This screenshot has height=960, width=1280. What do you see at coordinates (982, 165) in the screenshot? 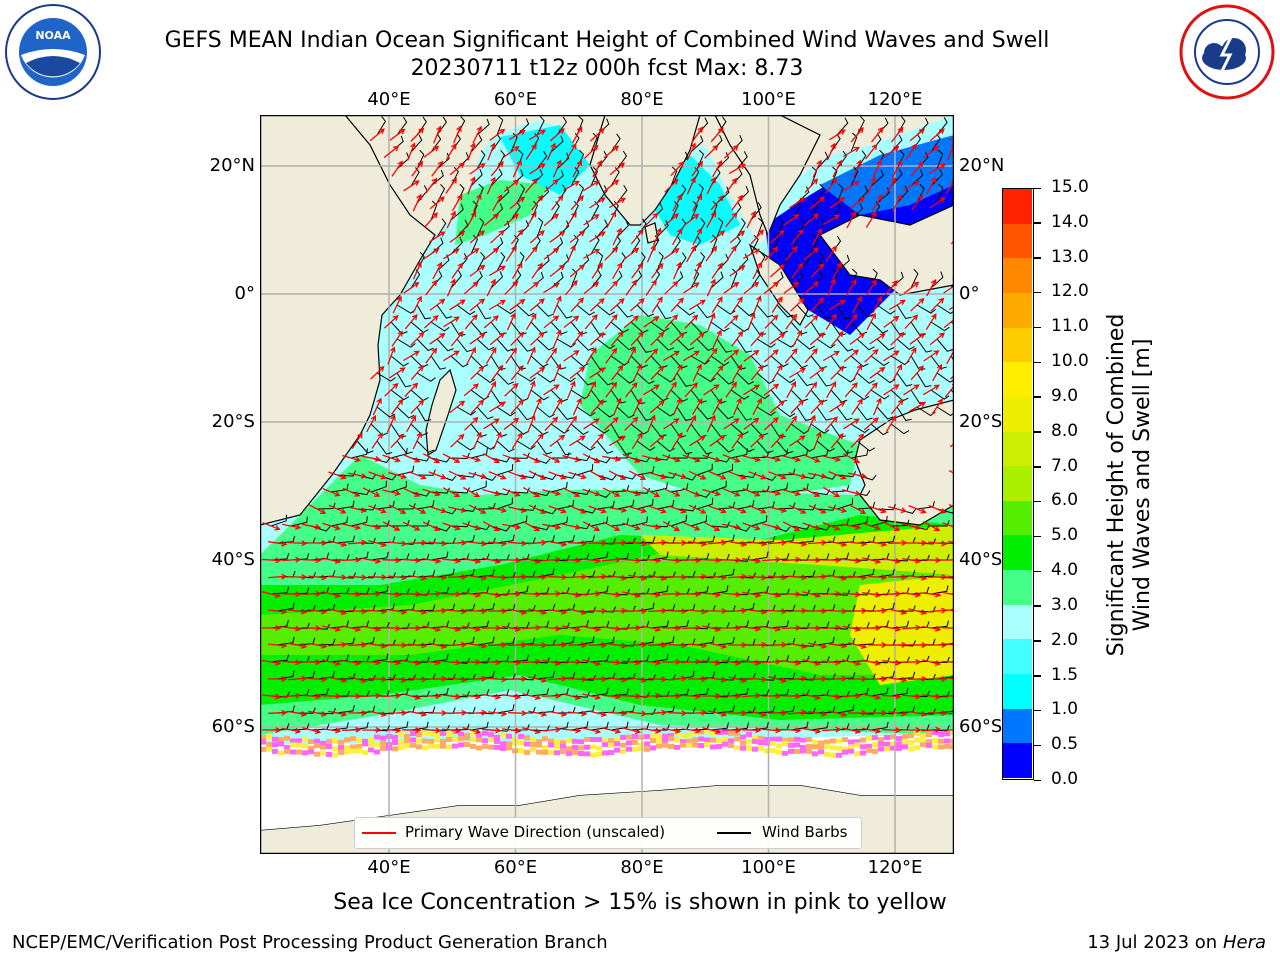
I see `right-lat-tick: 20°N` at bounding box center [982, 165].